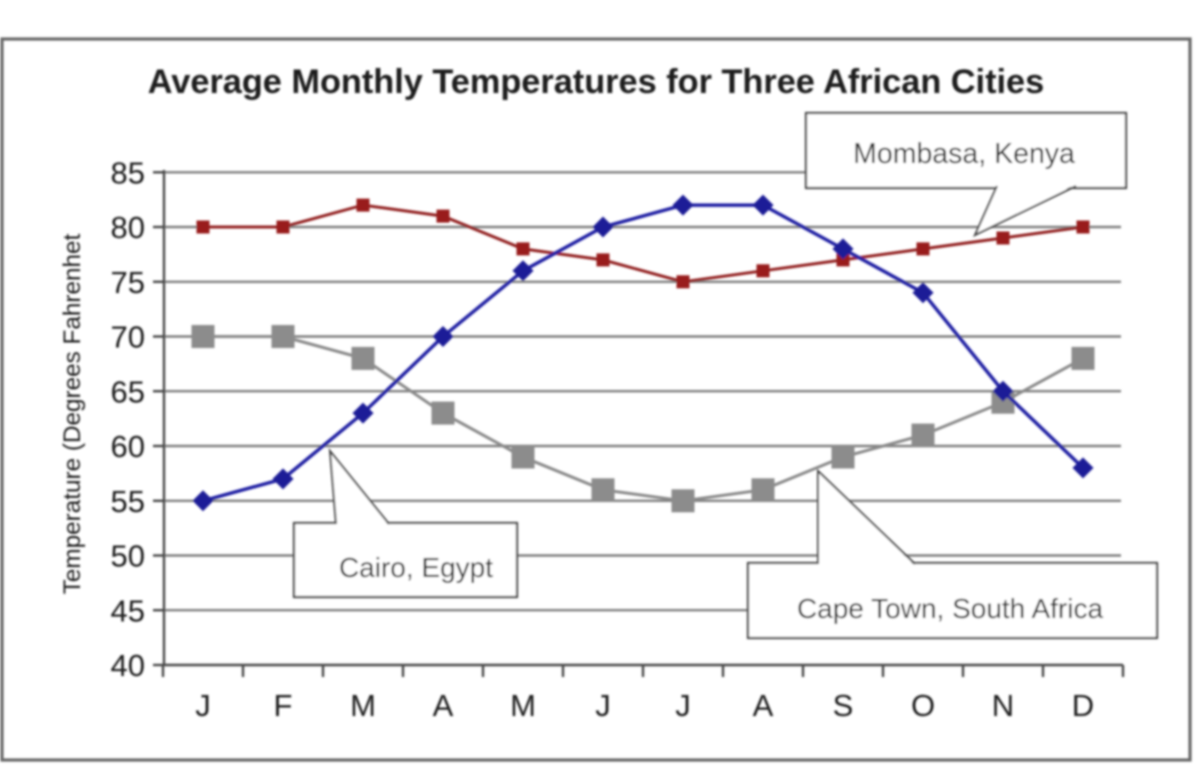 Image resolution: width=1200 pixels, height=775 pixels. What do you see at coordinates (128, 501) in the screenshot?
I see `svg-text: 55` at bounding box center [128, 501].